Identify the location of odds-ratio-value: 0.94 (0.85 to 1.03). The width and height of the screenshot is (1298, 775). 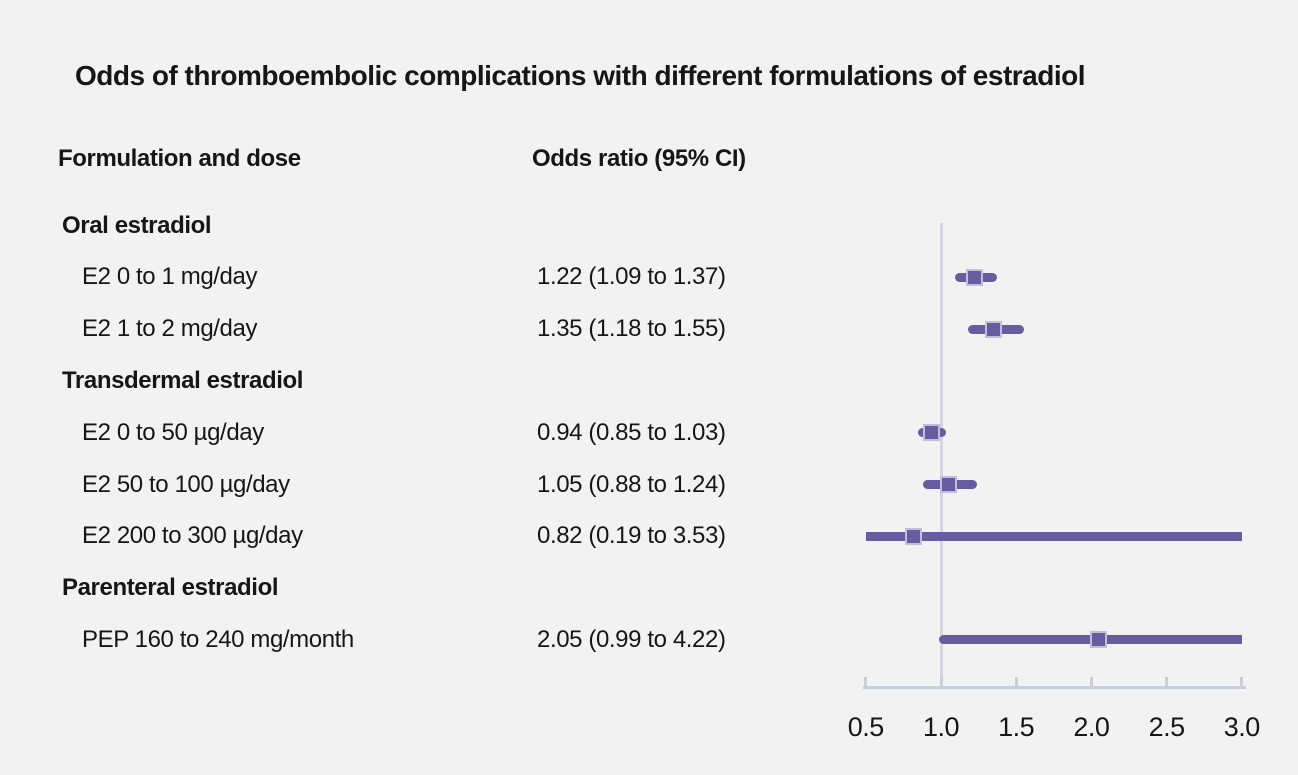
(631, 432).